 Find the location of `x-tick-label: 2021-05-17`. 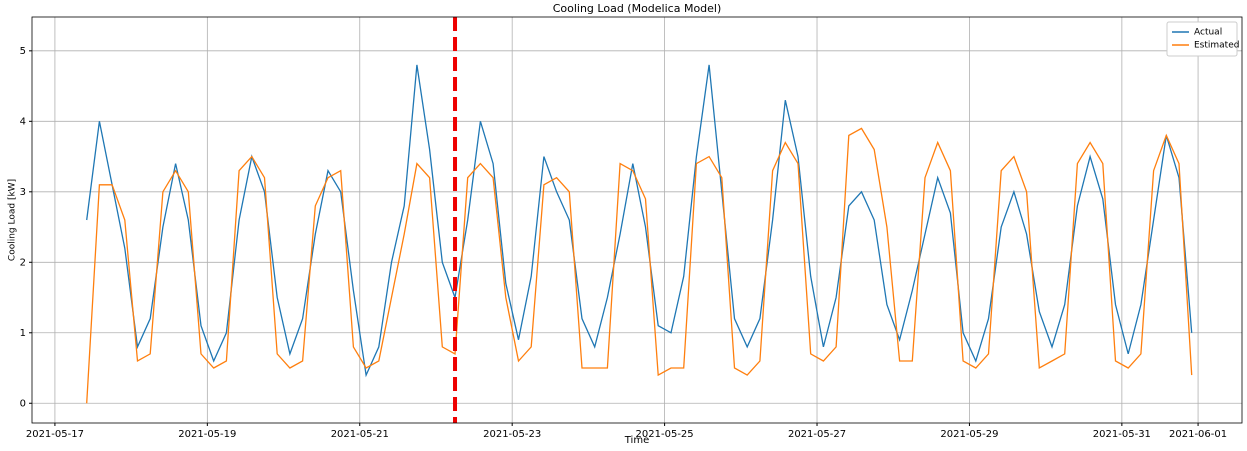

x-tick-label: 2021-05-17 is located at coordinates (55, 434).